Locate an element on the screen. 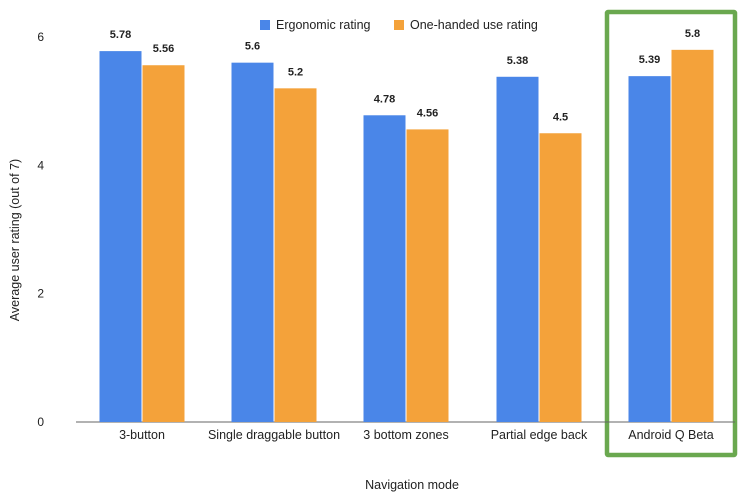  legend-label: Ergonomic rating is located at coordinates (323, 25).